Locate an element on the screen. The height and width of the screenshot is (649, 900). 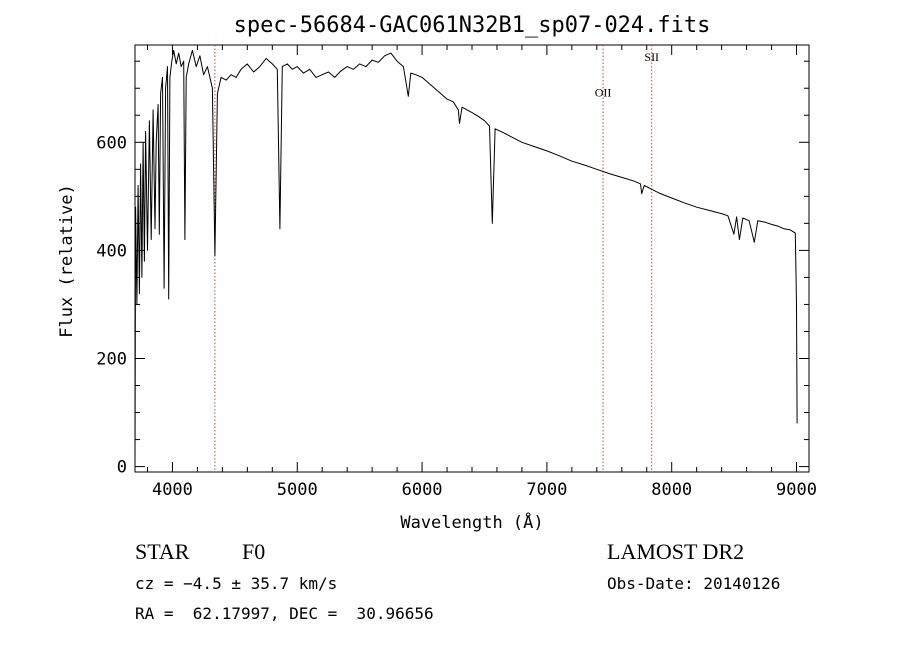
x-tick-label: 7000 is located at coordinates (546, 490).